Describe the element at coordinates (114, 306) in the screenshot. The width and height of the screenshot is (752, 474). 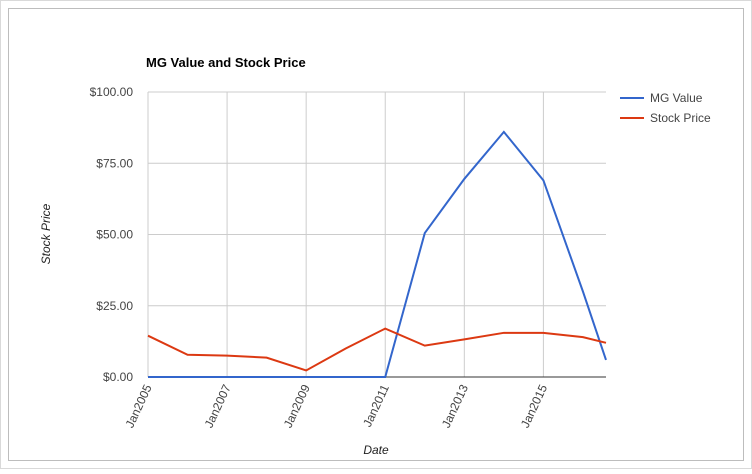
I see `y-tick-label: $25.00` at that location.